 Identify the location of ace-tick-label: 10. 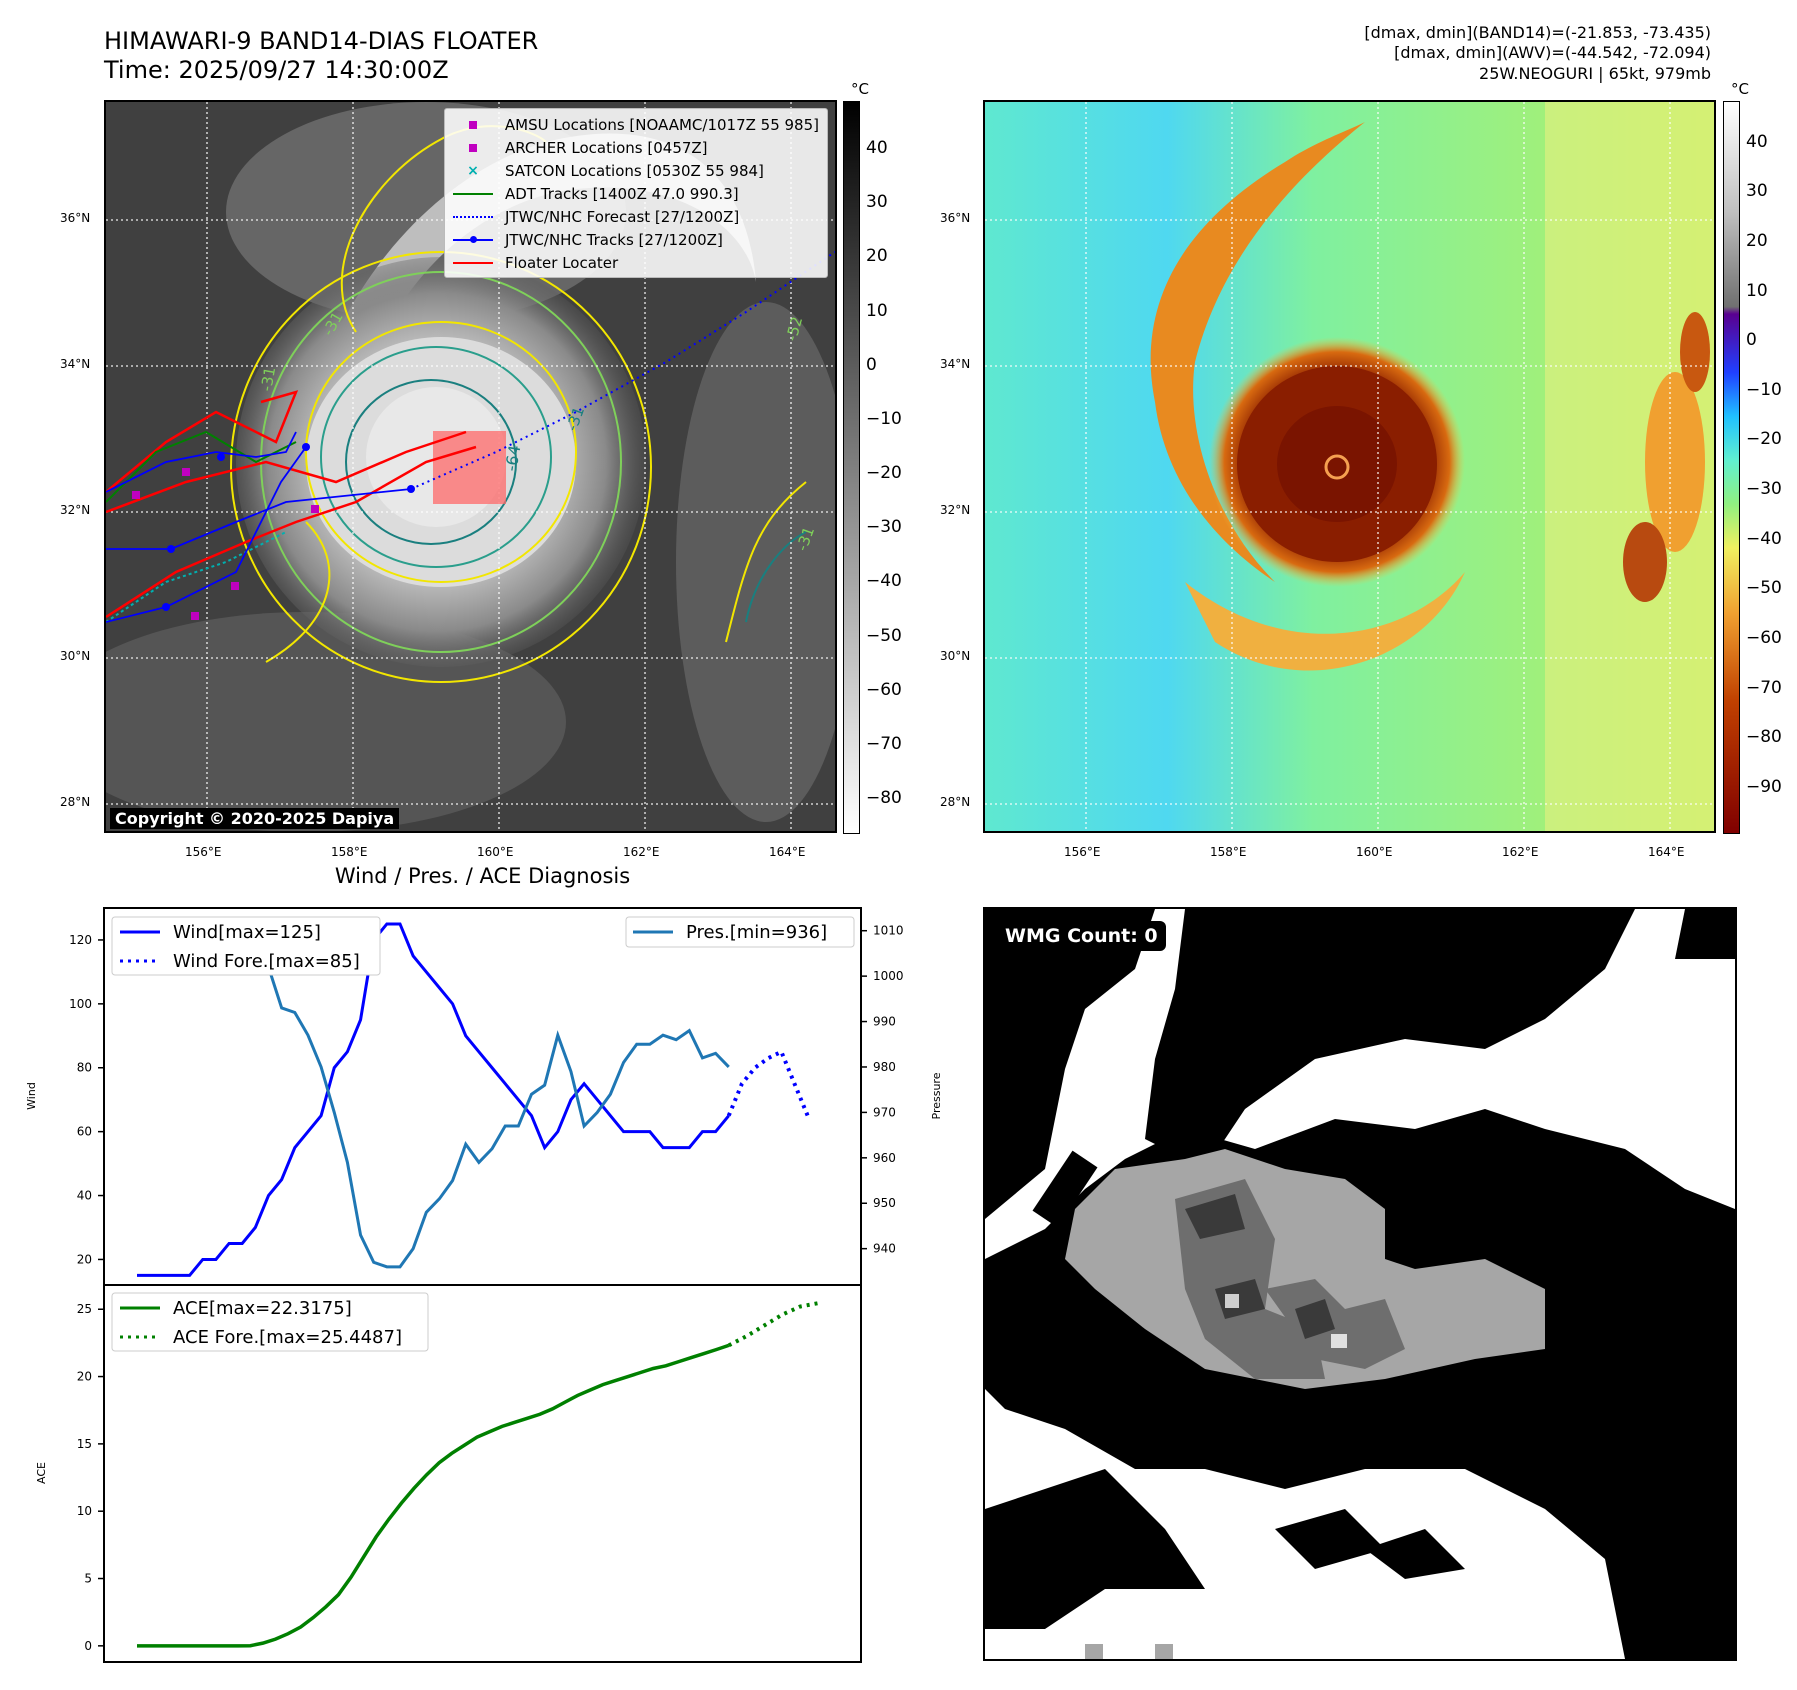
(84, 1511).